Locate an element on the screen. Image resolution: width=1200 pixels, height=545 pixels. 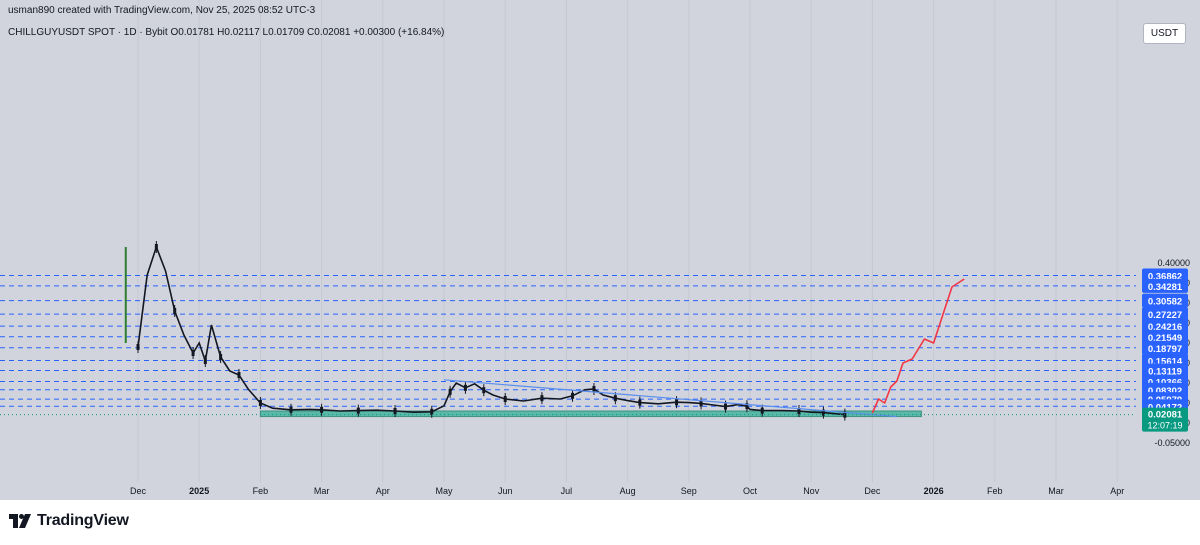
footer: TradingView is located at coordinates (600, 522).